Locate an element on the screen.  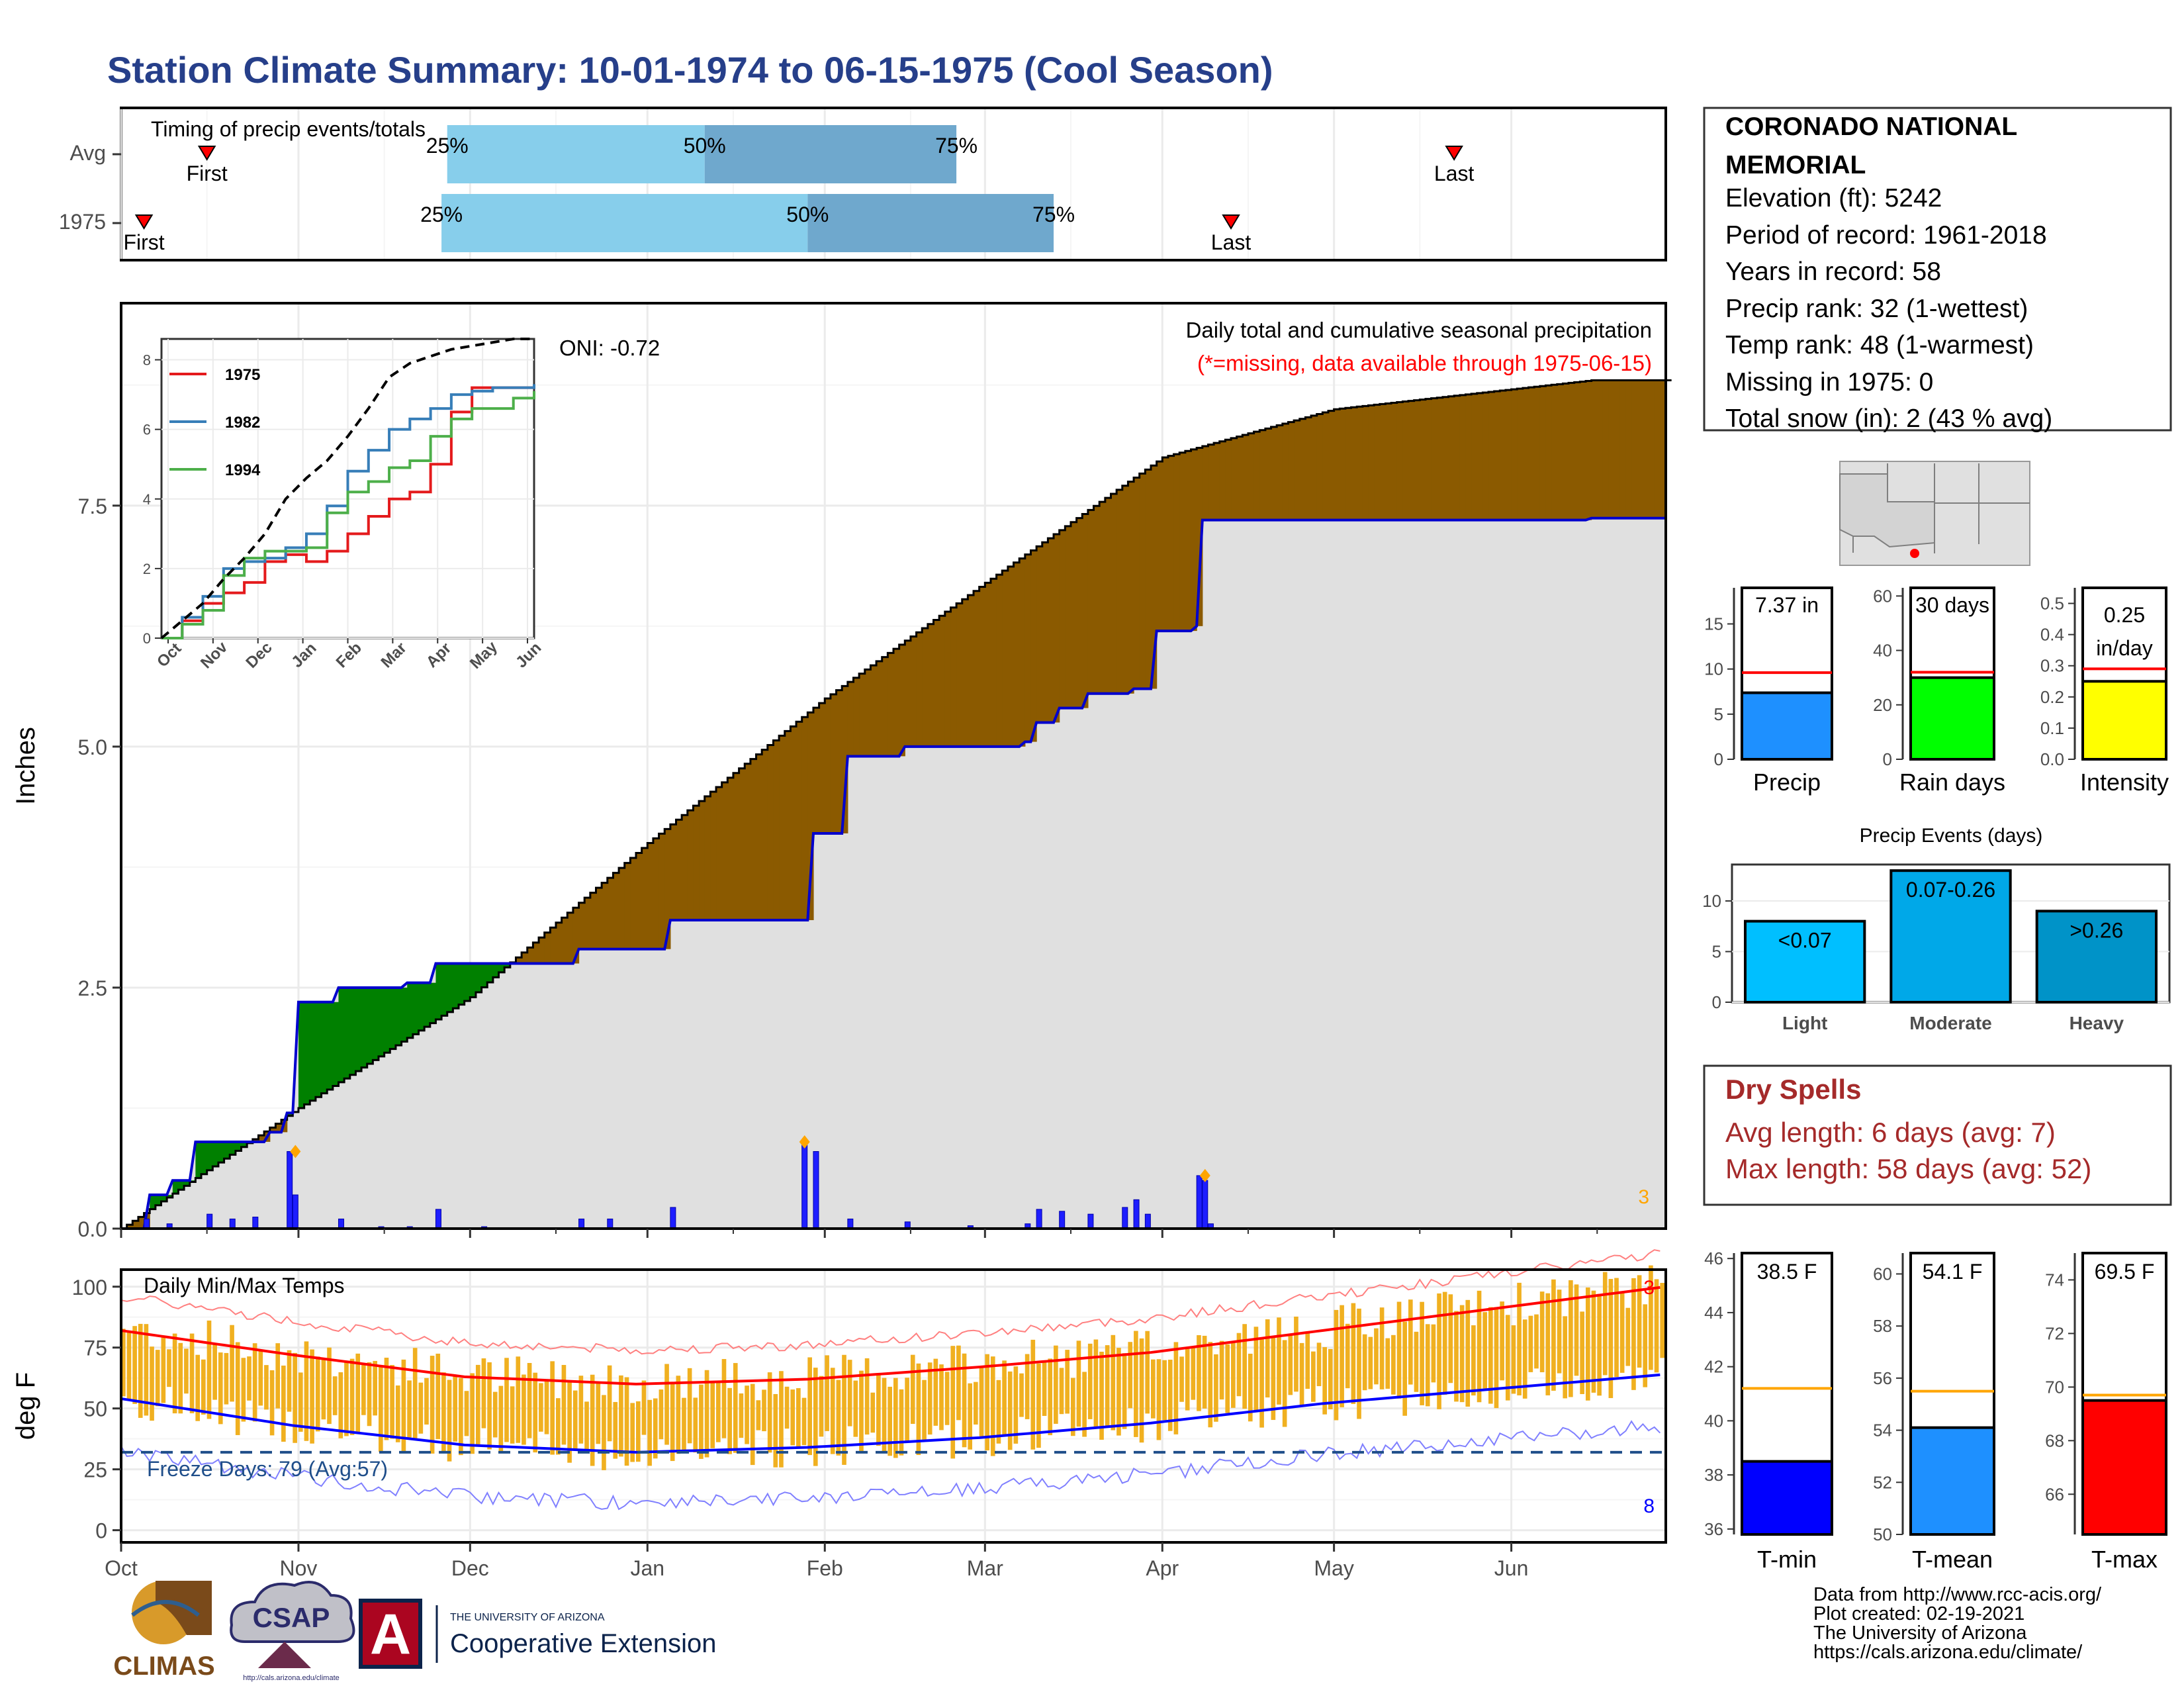
mini-bar-label: 30 days is located at coordinates (1952, 605).